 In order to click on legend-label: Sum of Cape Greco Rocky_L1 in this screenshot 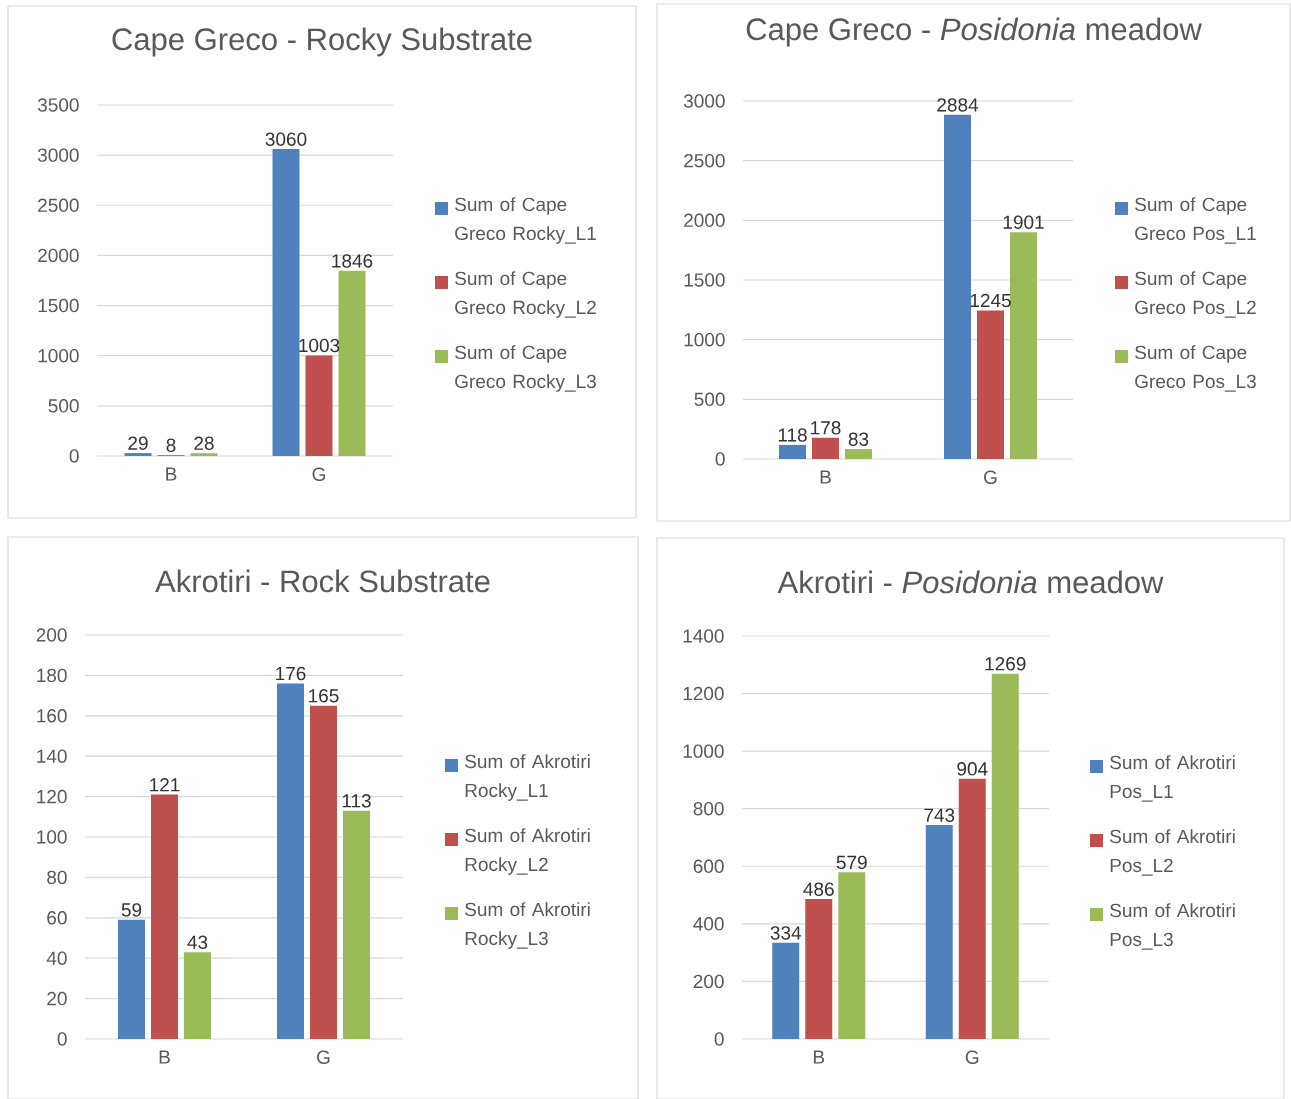, I will do `click(525, 220)`.